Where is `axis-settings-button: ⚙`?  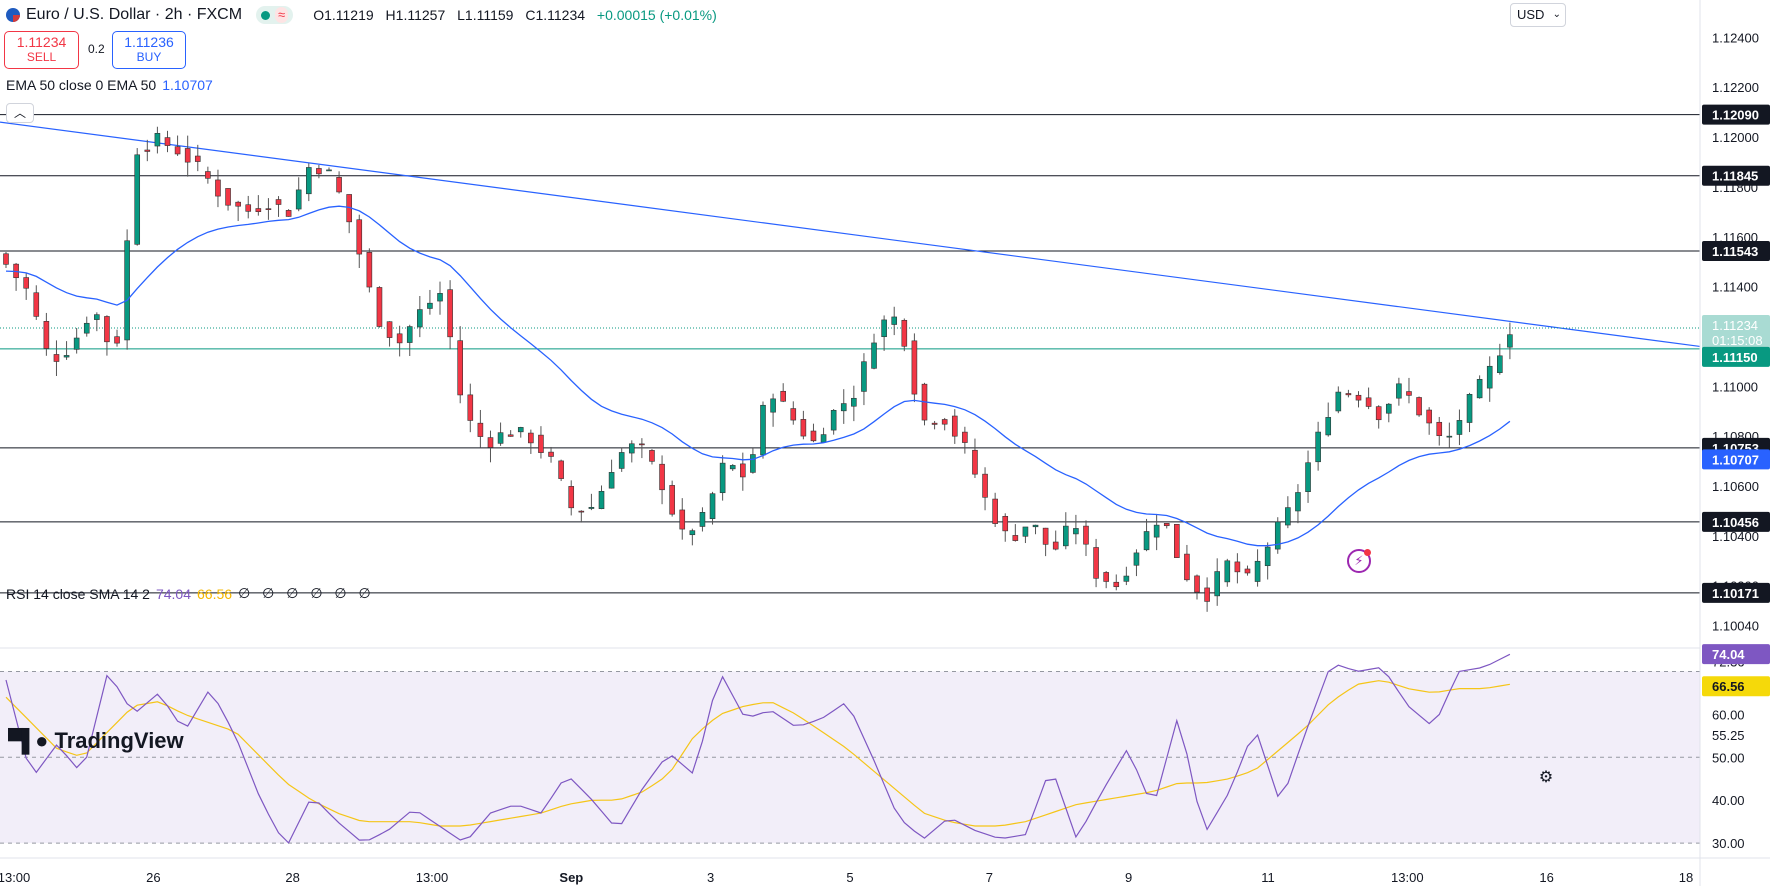
axis-settings-button: ⚙ is located at coordinates (1546, 778).